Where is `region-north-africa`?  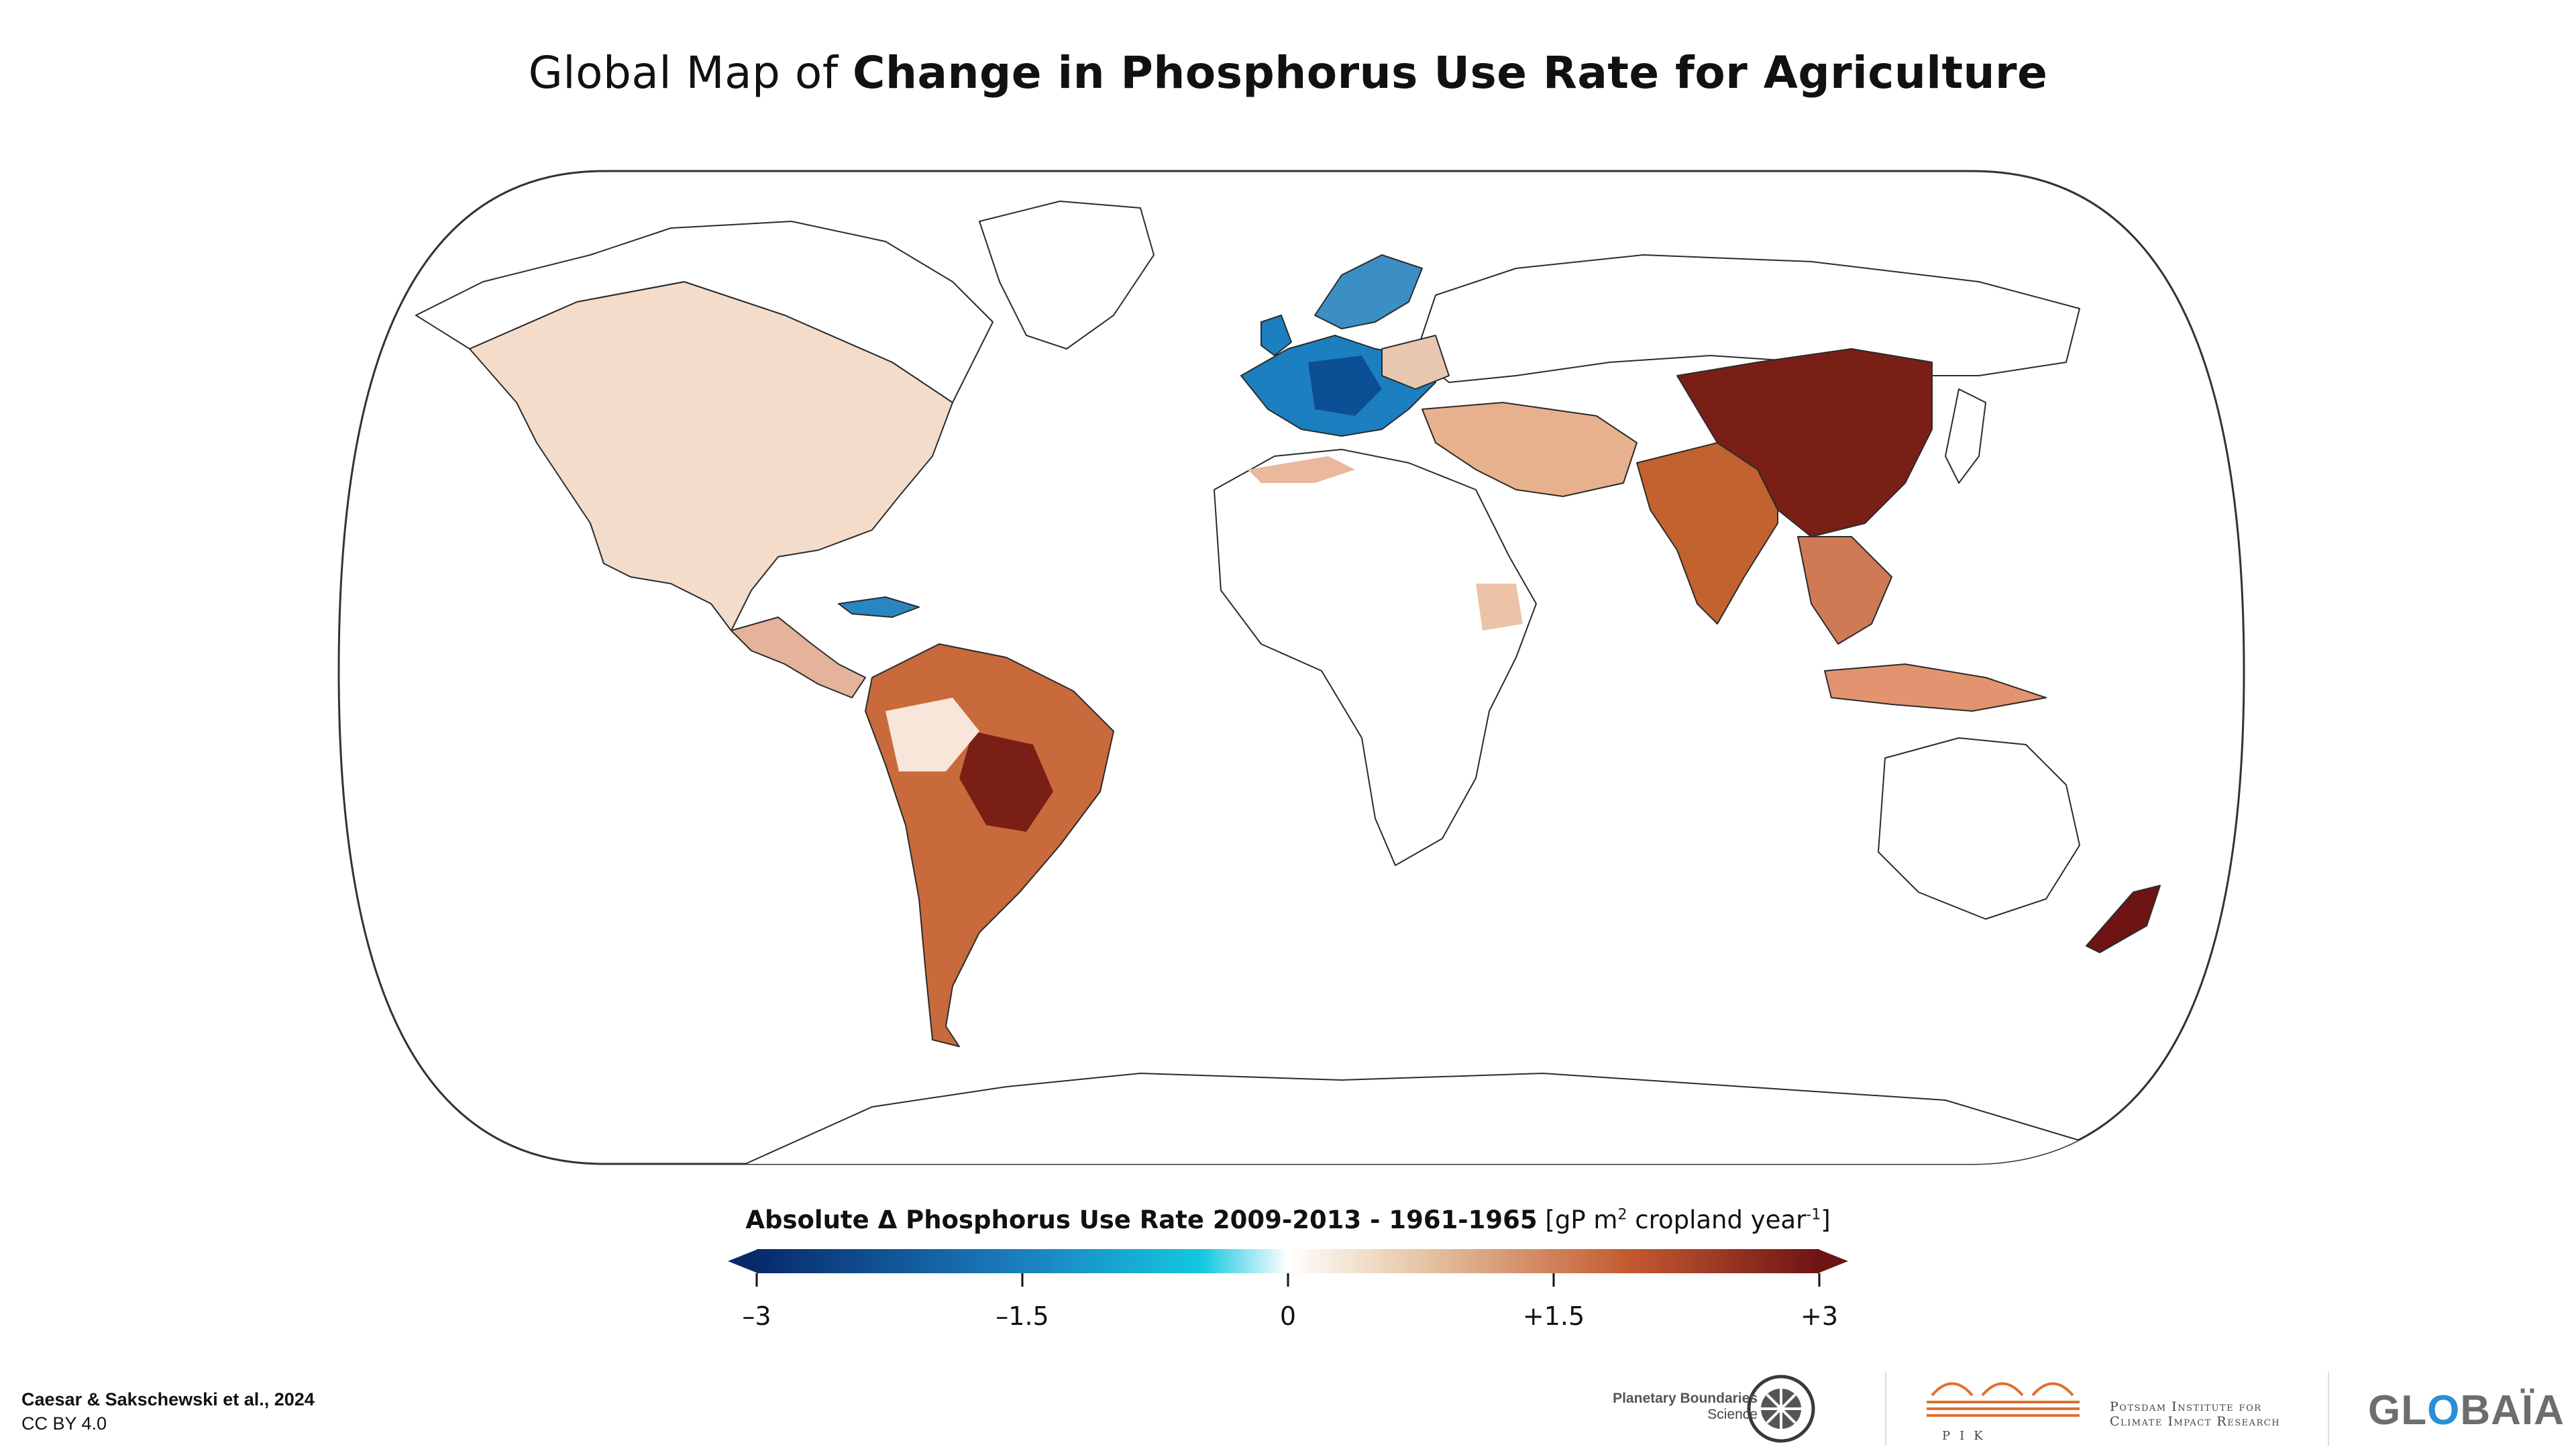
region-north-africa is located at coordinates (1301, 469).